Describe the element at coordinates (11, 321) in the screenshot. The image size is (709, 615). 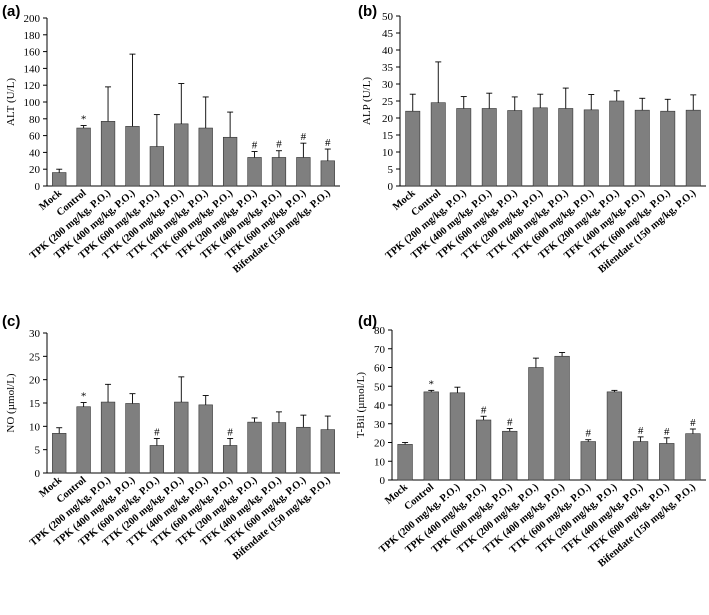
I see `panel-label: (c)` at that location.